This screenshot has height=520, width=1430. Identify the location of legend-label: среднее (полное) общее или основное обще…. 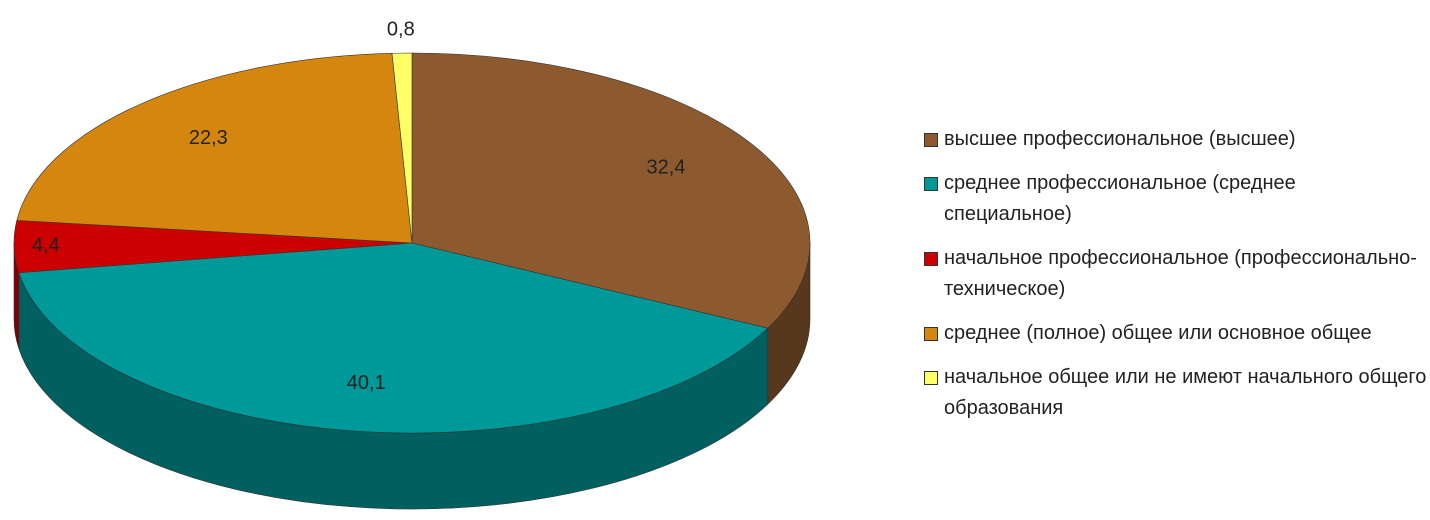
(1158, 333).